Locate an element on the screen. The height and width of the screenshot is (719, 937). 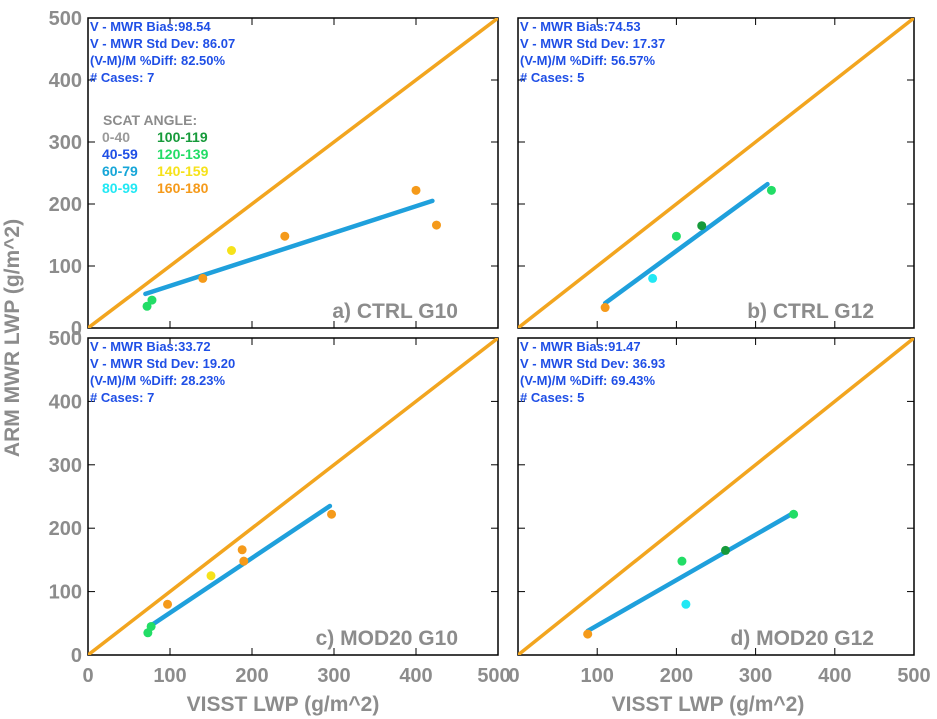
stat-std-dev: V - MWR Std Dev: 19.20 is located at coordinates (162, 363).